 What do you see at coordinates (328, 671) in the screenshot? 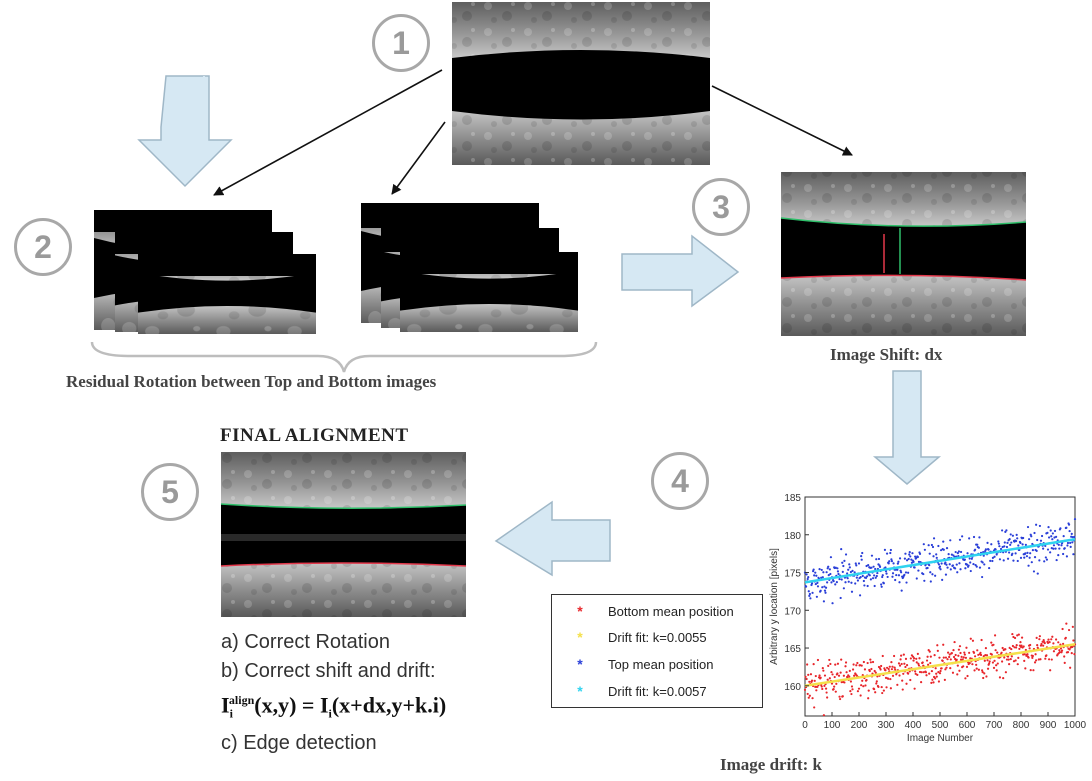
I see `step-b-text: b) Correct shift and drift:` at bounding box center [328, 671].